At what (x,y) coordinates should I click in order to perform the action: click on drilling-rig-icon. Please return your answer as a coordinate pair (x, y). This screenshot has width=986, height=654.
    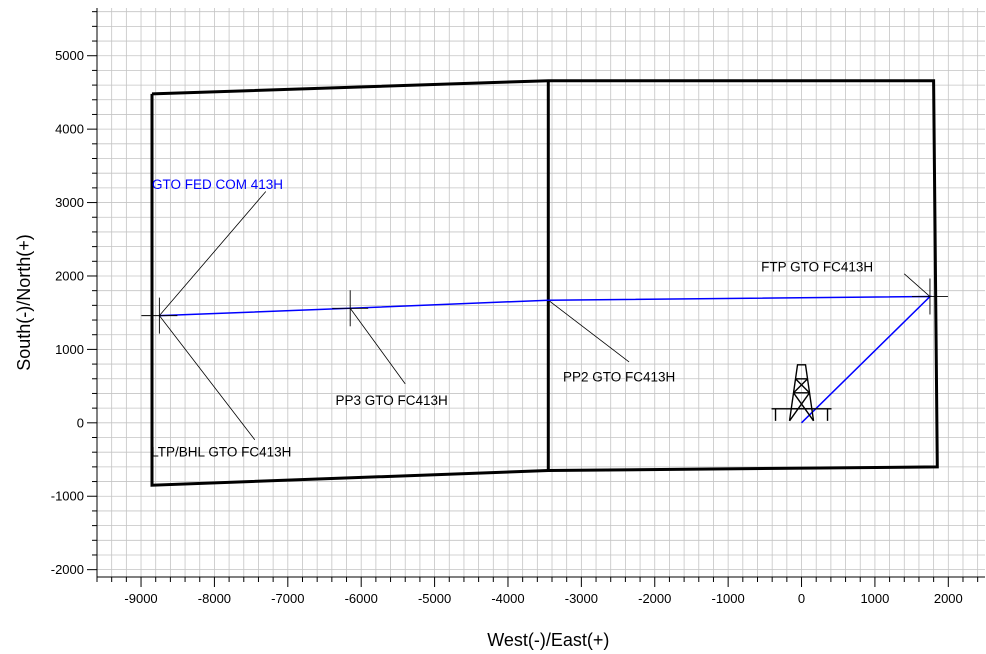
    Looking at the image, I should click on (801, 393).